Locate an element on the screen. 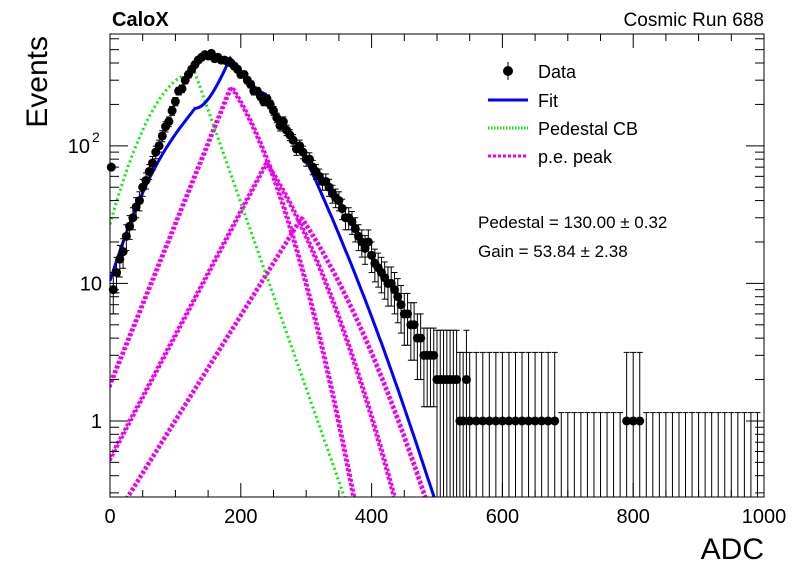 The width and height of the screenshot is (796, 572). x-tick-label: 800 is located at coordinates (633, 517).